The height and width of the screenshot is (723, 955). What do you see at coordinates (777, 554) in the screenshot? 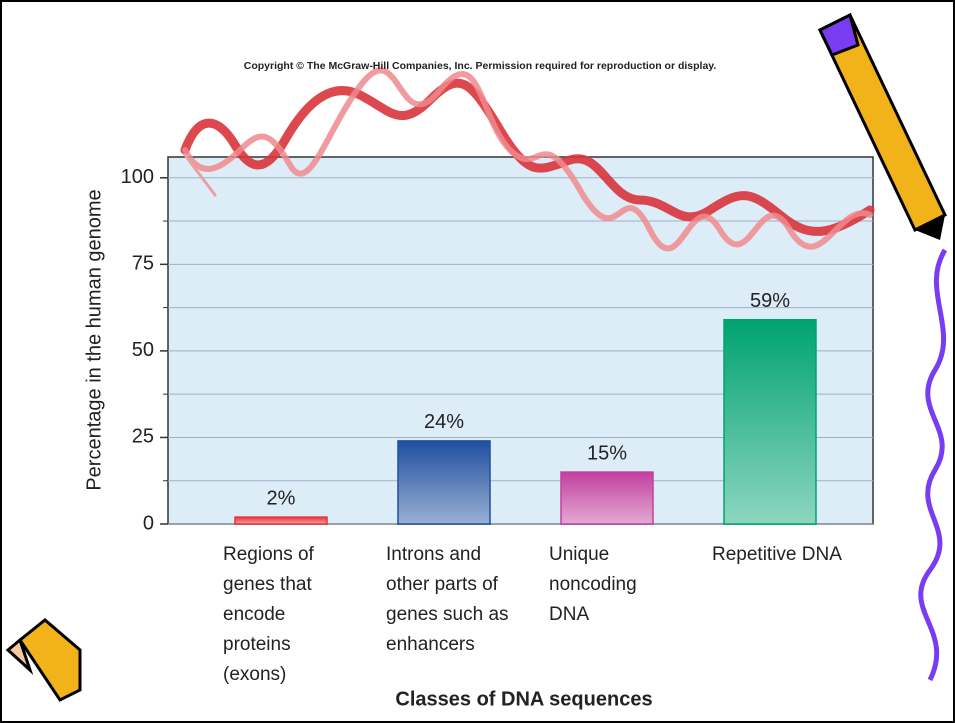
I see `x-tick-label: Repetitive DNA` at bounding box center [777, 554].